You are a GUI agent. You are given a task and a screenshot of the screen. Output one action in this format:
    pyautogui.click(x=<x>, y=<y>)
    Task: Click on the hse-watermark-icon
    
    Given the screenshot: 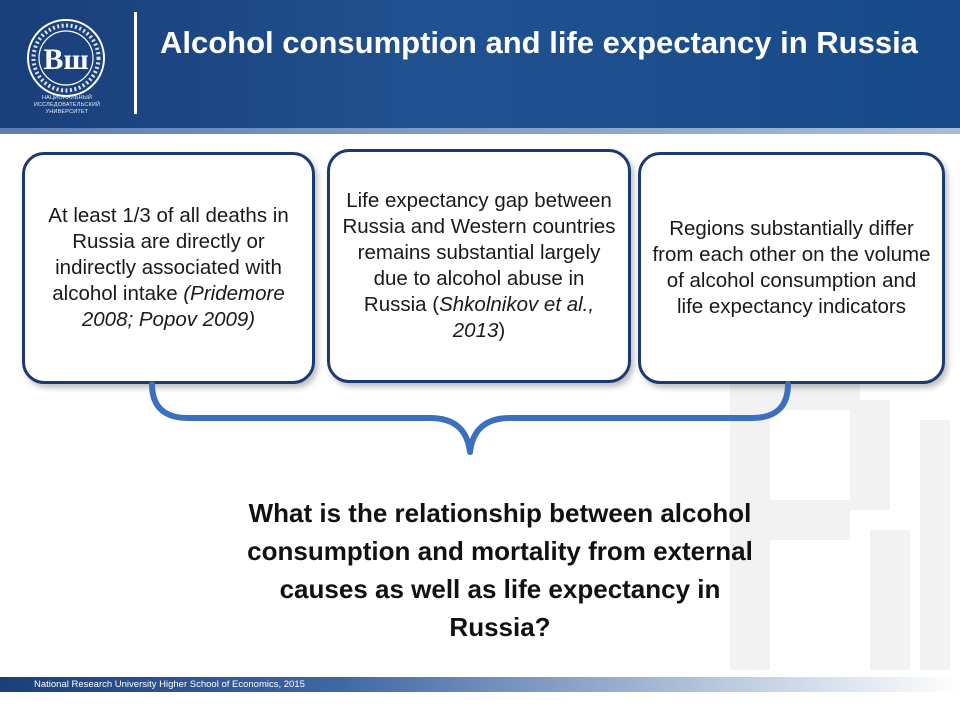 What is the action you would take?
    pyautogui.click(x=840, y=520)
    